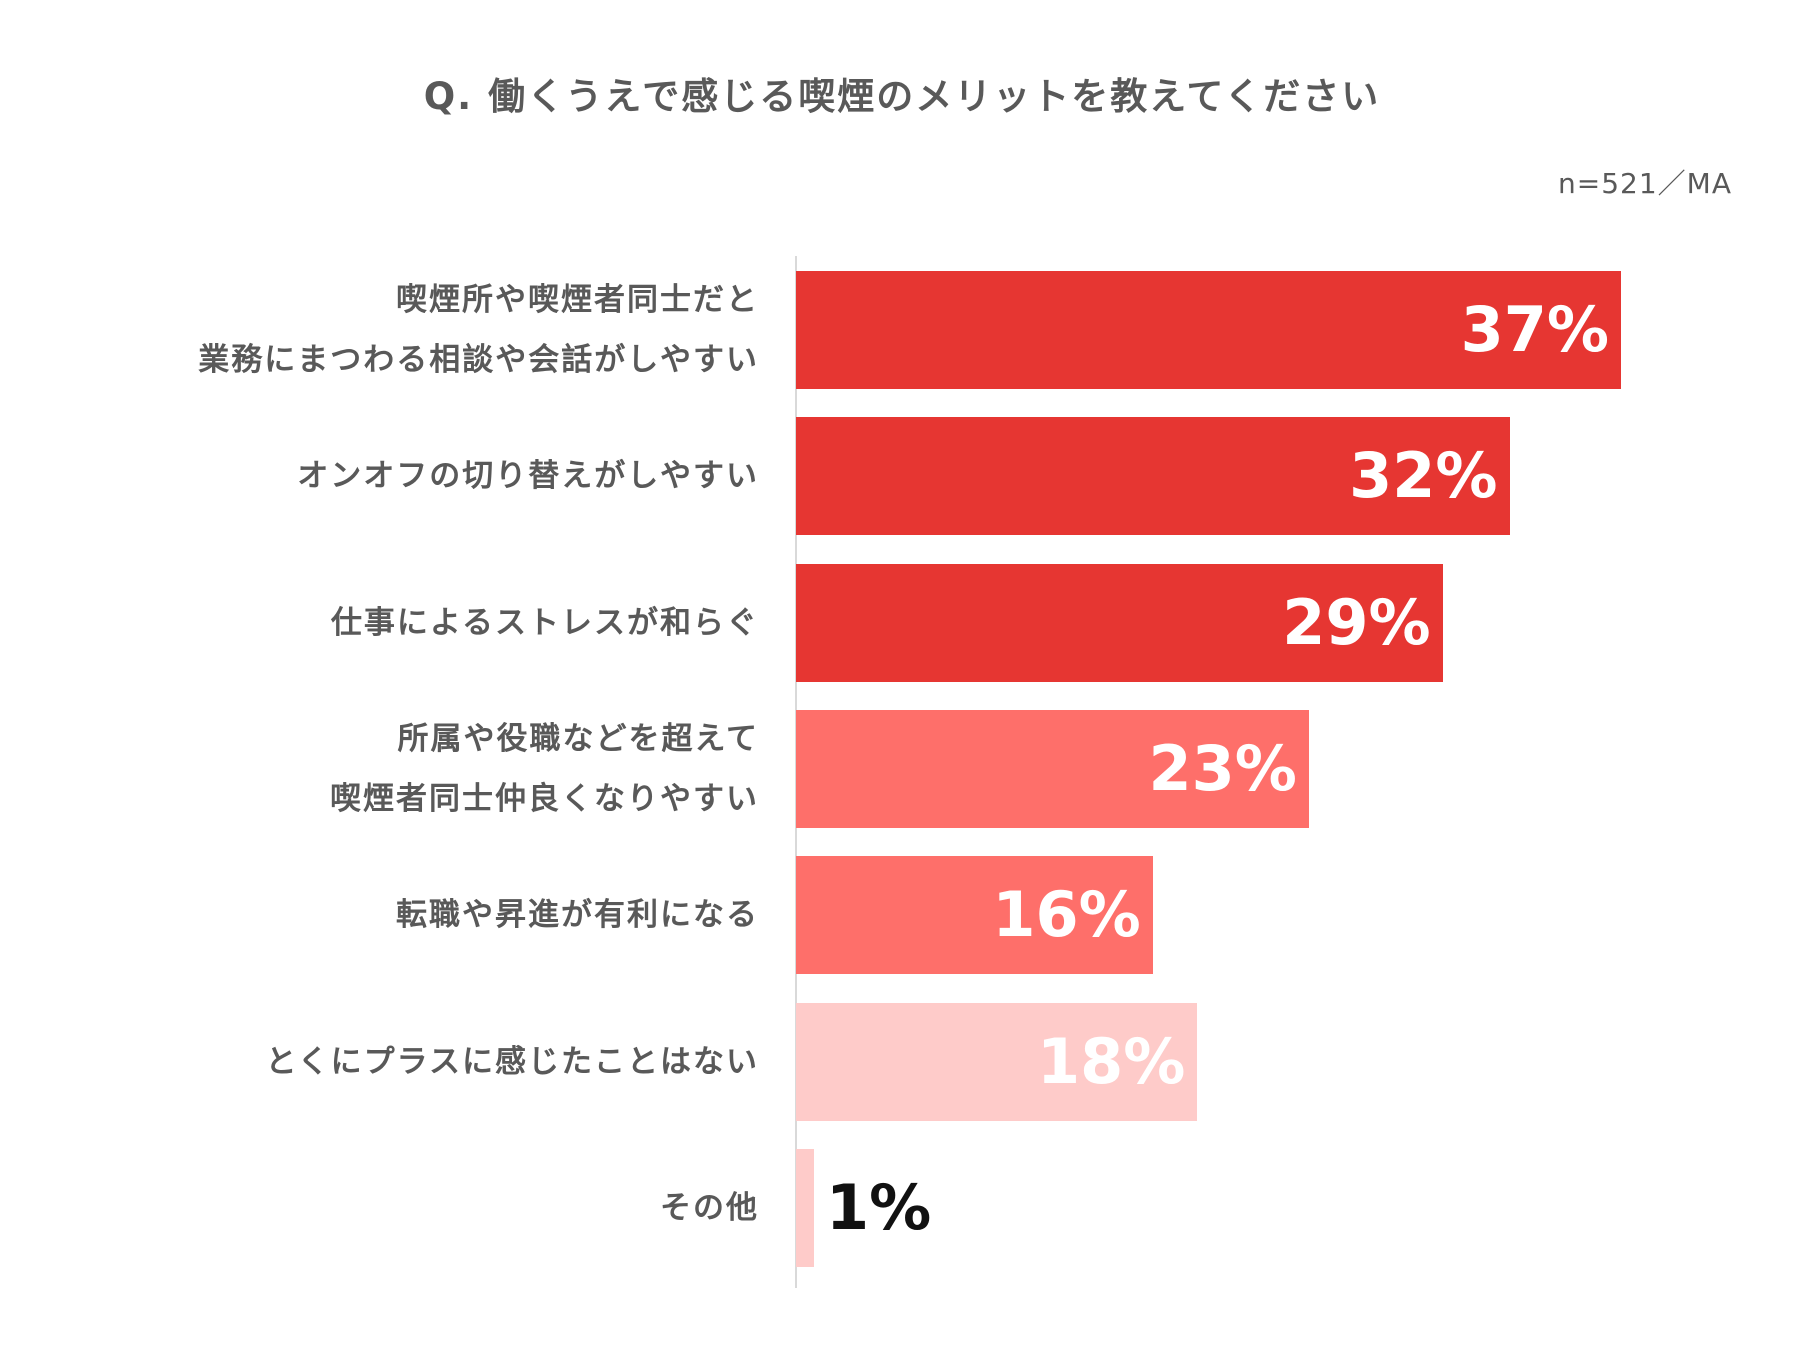 The width and height of the screenshot is (1804, 1350). I want to click on category-label: その他, so click(379, 1208).